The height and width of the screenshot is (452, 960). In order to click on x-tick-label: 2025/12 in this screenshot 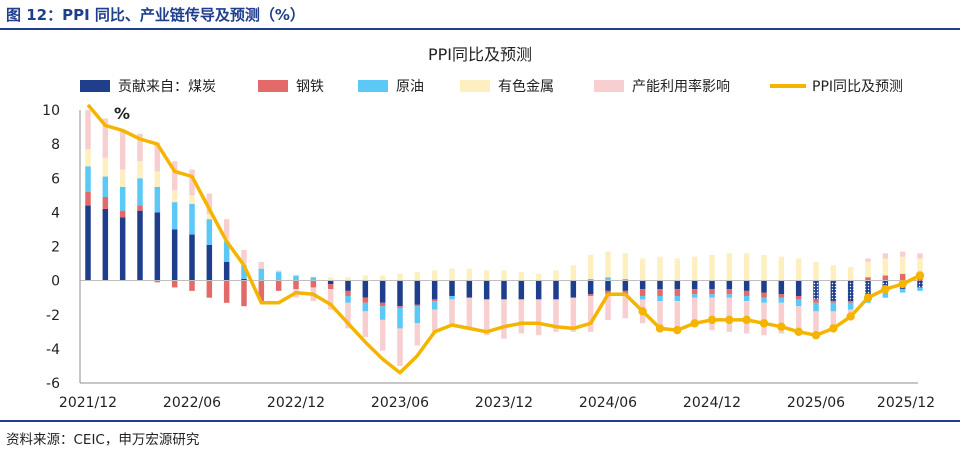, I will do `click(906, 403)`.